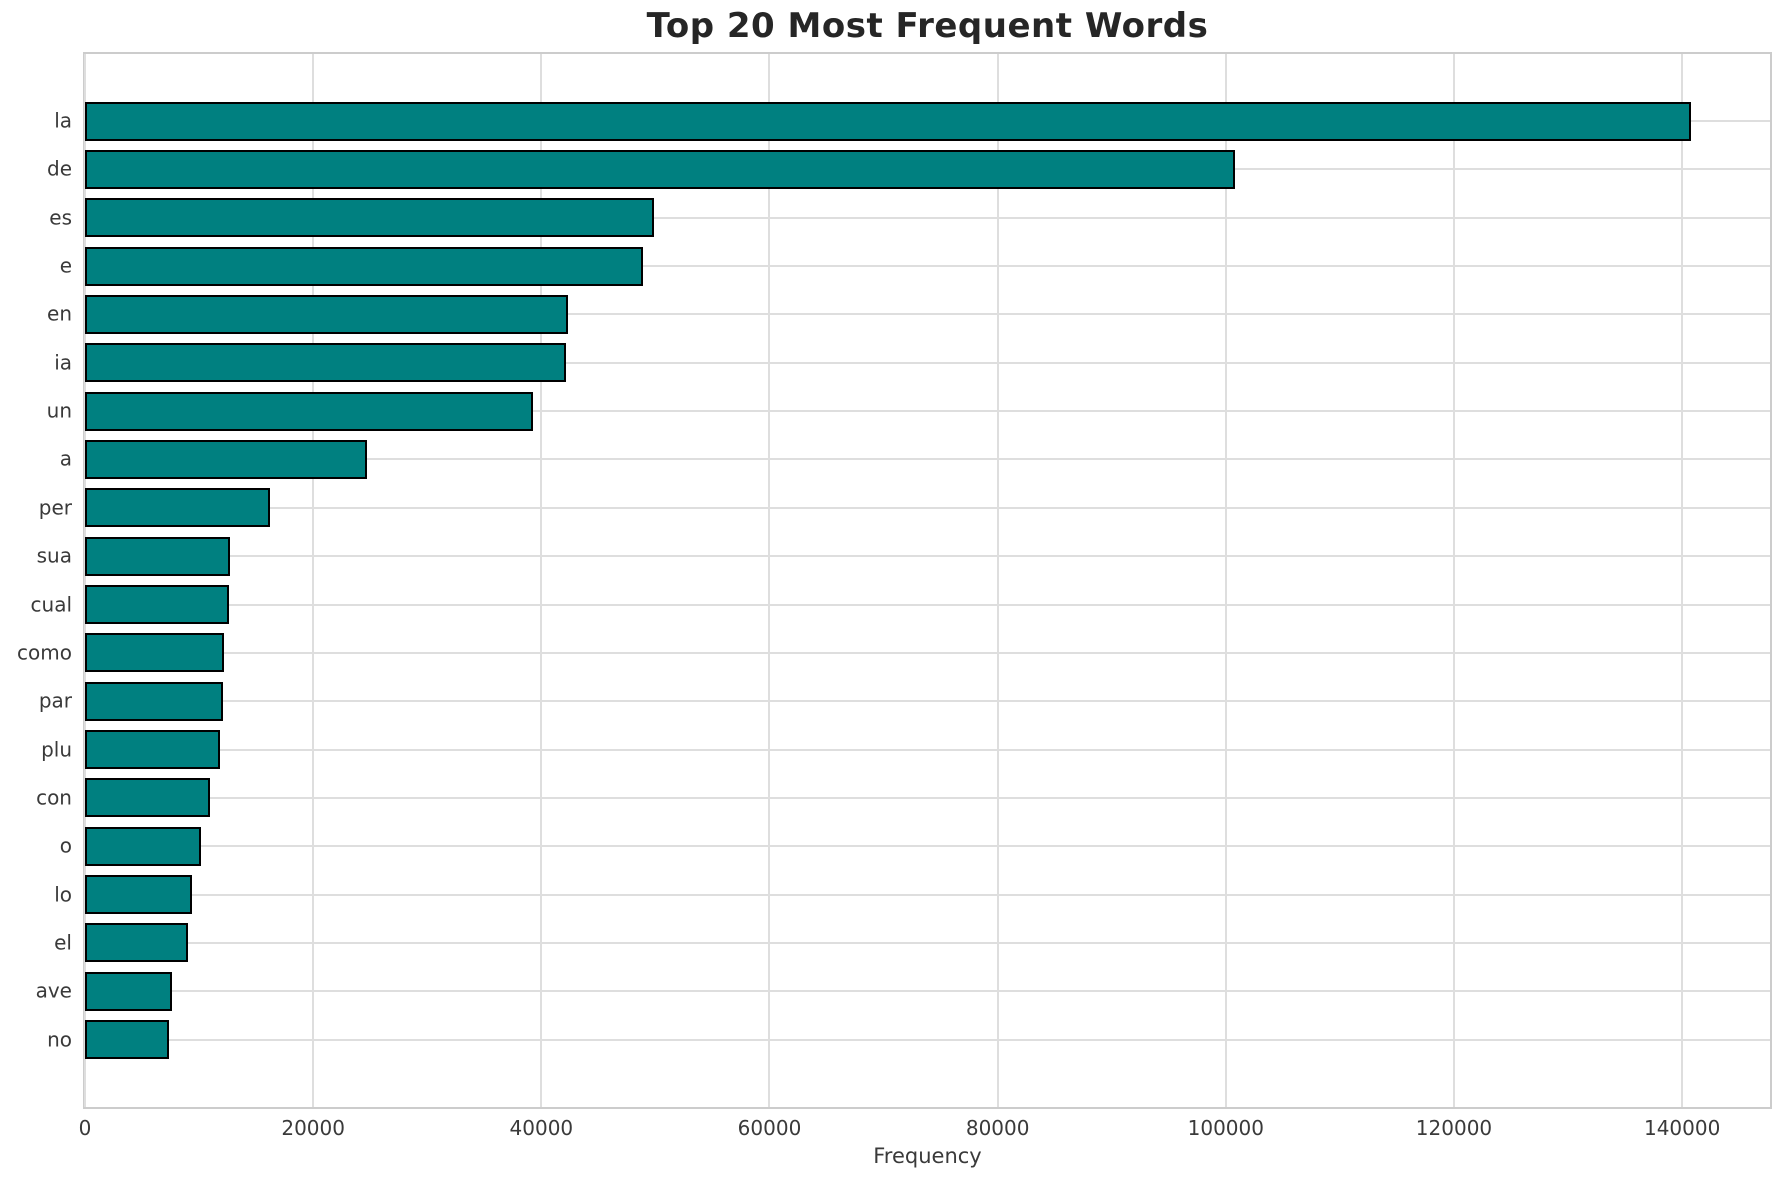  What do you see at coordinates (55, 507) in the screenshot?
I see `y-tick-label-per: per` at bounding box center [55, 507].